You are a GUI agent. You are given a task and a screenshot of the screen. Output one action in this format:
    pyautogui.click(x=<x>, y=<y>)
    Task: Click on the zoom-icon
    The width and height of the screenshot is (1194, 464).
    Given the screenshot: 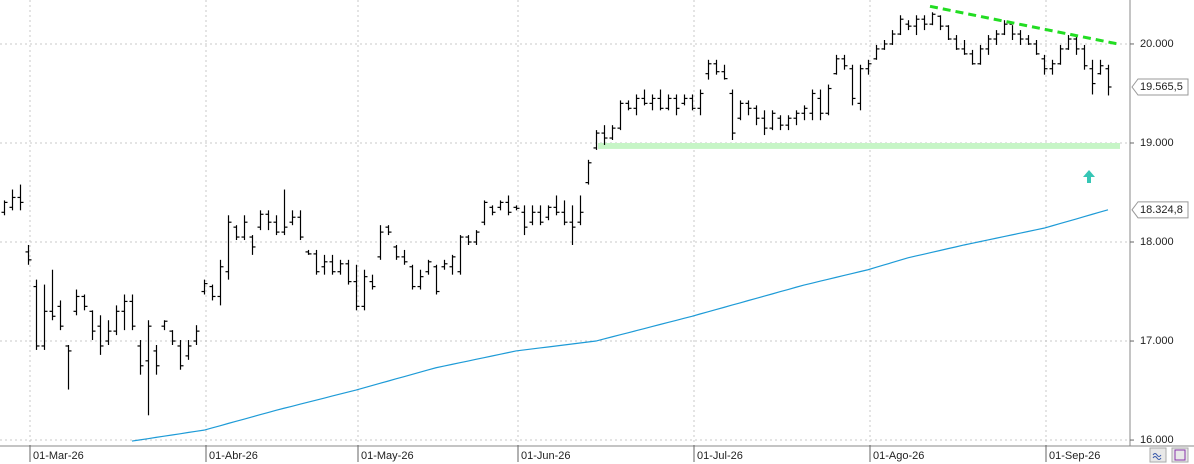 What is the action you would take?
    pyautogui.click(x=1157, y=456)
    